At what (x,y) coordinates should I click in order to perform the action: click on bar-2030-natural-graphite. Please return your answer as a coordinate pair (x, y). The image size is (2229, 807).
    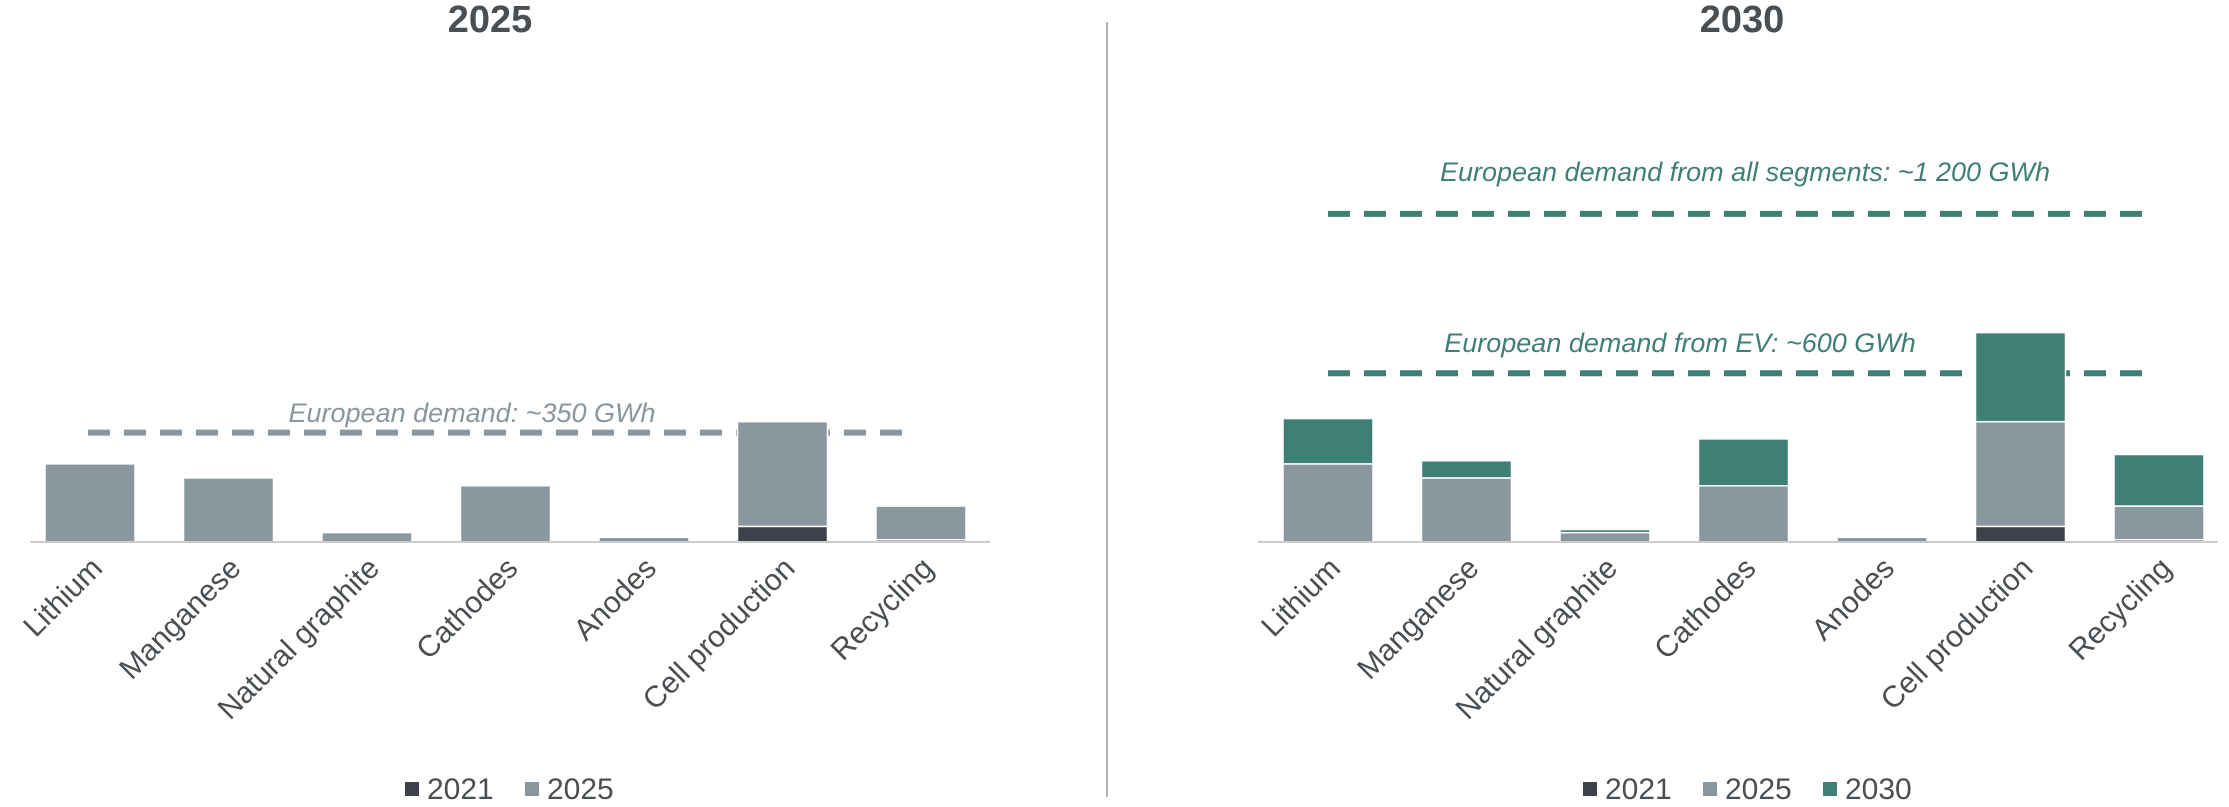
    Looking at the image, I should click on (1605, 531).